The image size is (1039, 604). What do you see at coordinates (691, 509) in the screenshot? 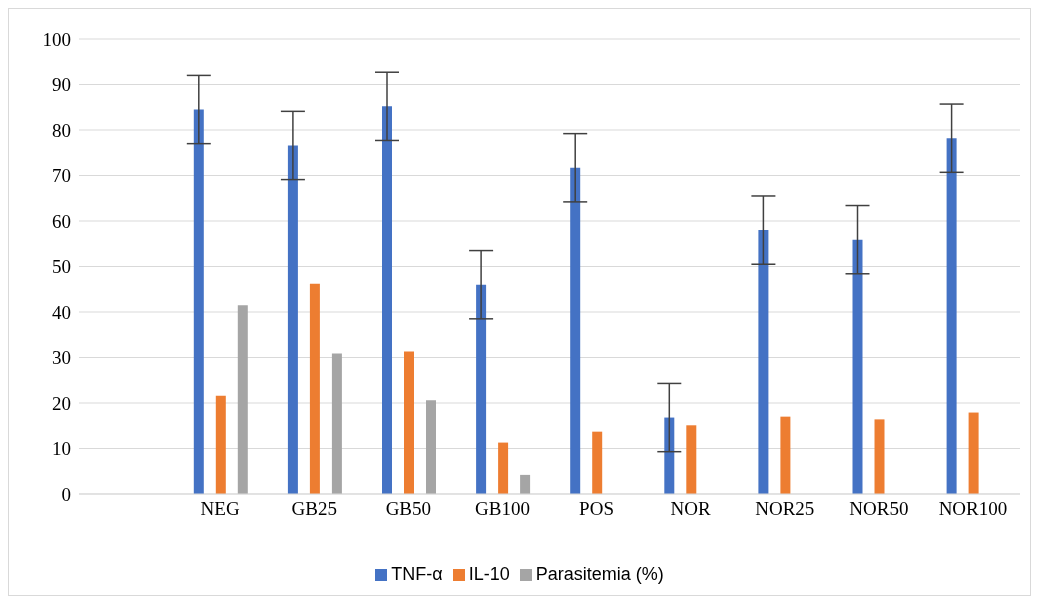
I see `x-tick-label: NOR` at bounding box center [691, 509].